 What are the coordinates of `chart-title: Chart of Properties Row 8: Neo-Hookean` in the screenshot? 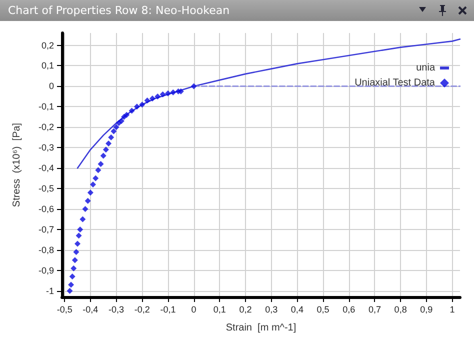 It's located at (119, 11).